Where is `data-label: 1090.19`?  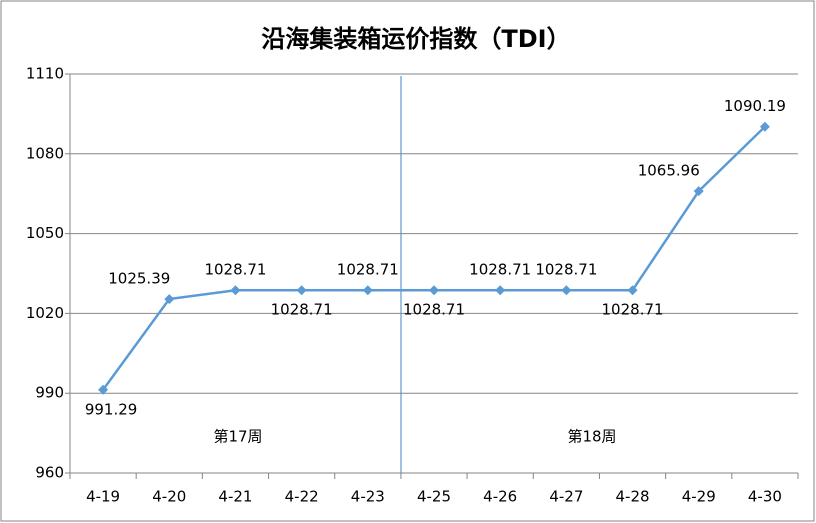 data-label: 1090.19 is located at coordinates (755, 106).